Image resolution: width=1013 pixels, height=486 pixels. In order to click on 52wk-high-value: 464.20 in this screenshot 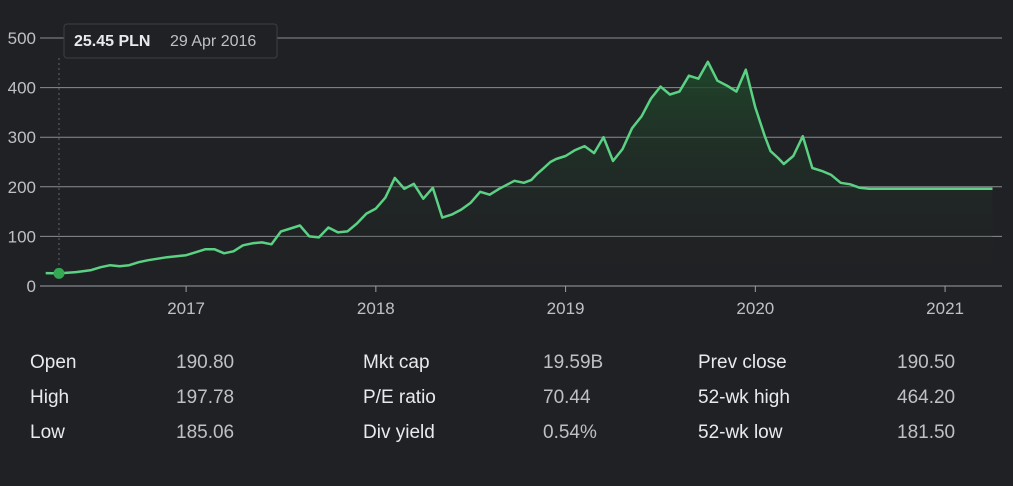, I will do `click(926, 397)`.